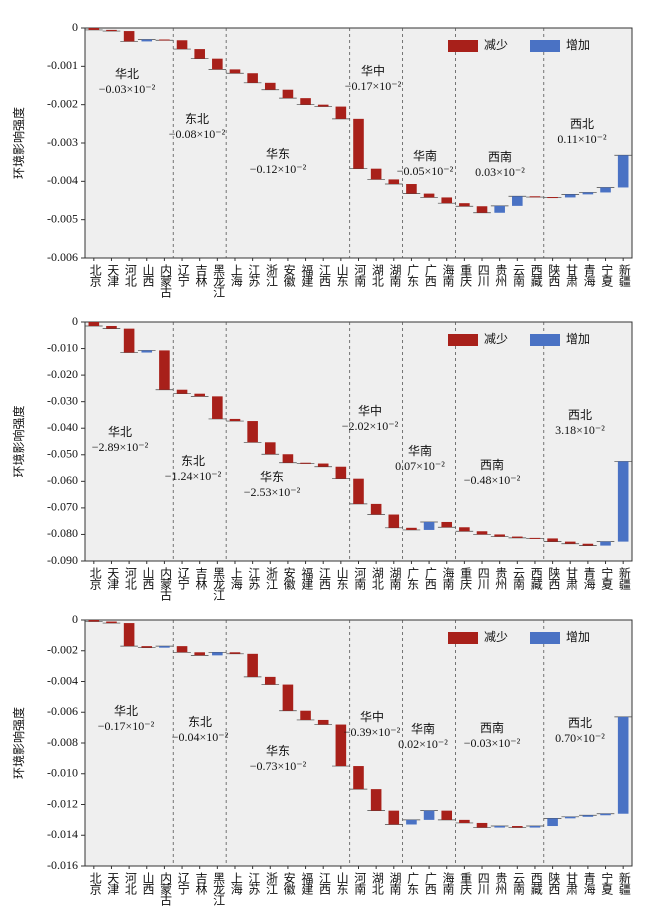 The height and width of the screenshot is (921, 650). What do you see at coordinates (377, 883) in the screenshot?
I see `x-tick-label: 湖北` at bounding box center [377, 883].